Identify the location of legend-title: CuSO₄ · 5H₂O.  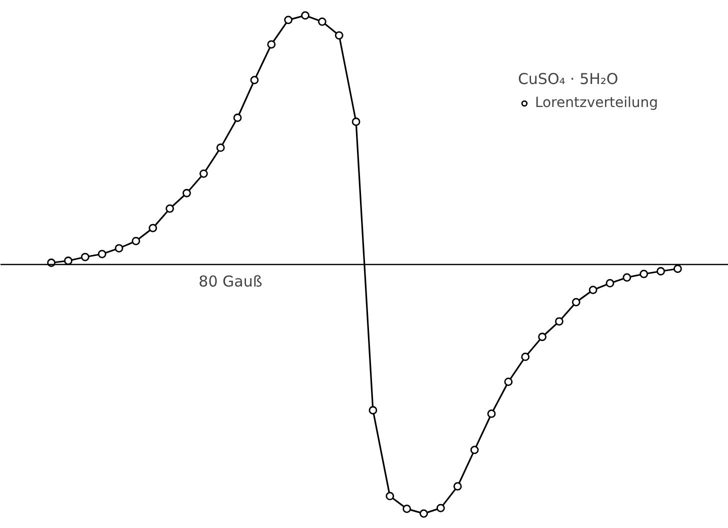
(569, 79).